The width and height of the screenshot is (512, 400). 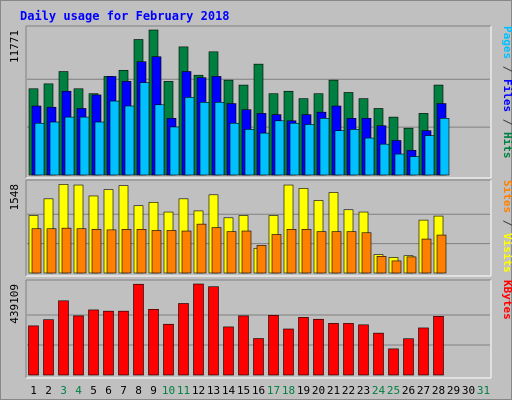 I want to click on legend-entry: Files, so click(x=506, y=95).